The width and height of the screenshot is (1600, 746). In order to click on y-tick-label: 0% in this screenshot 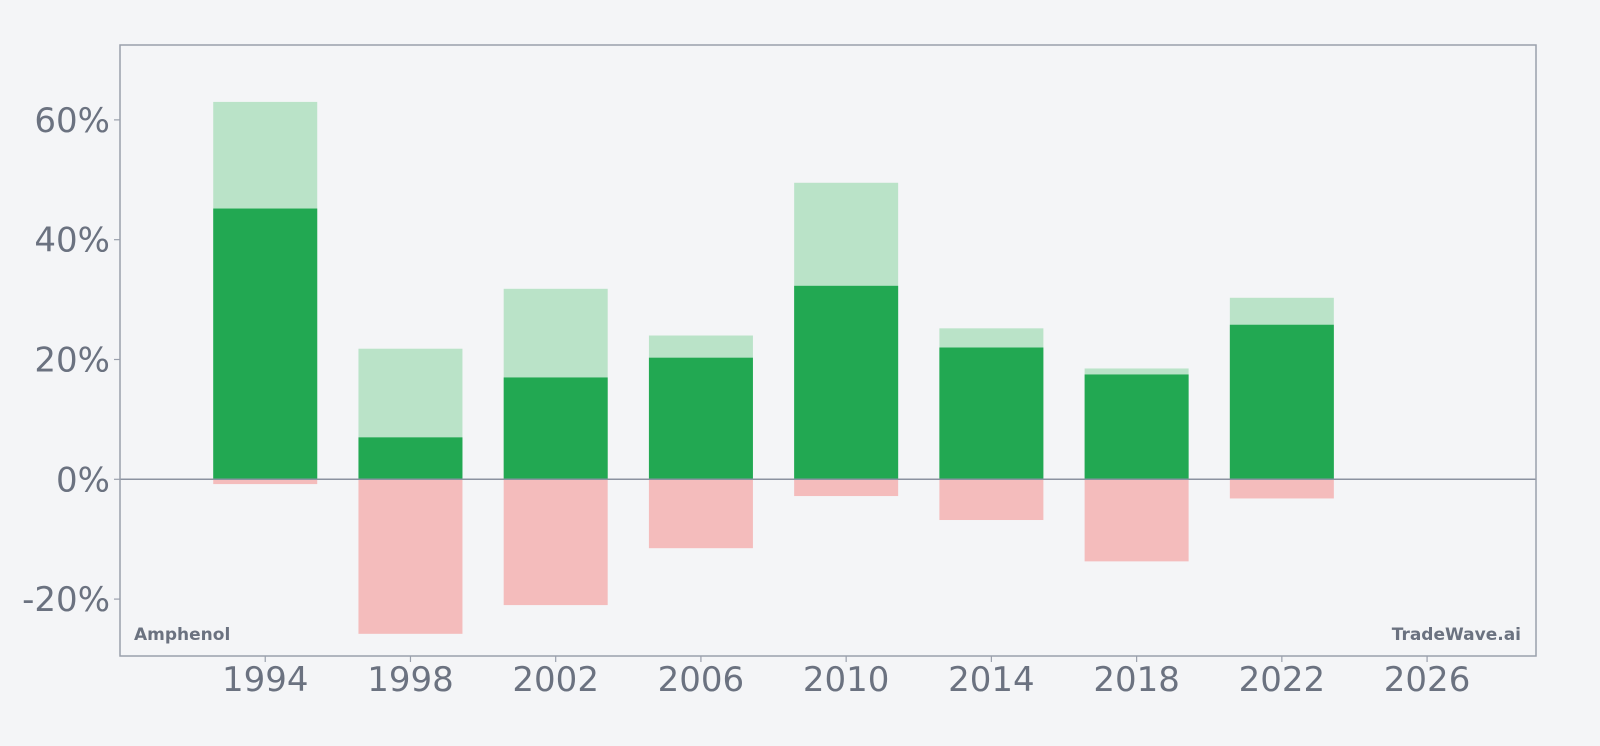, I will do `click(83, 480)`.